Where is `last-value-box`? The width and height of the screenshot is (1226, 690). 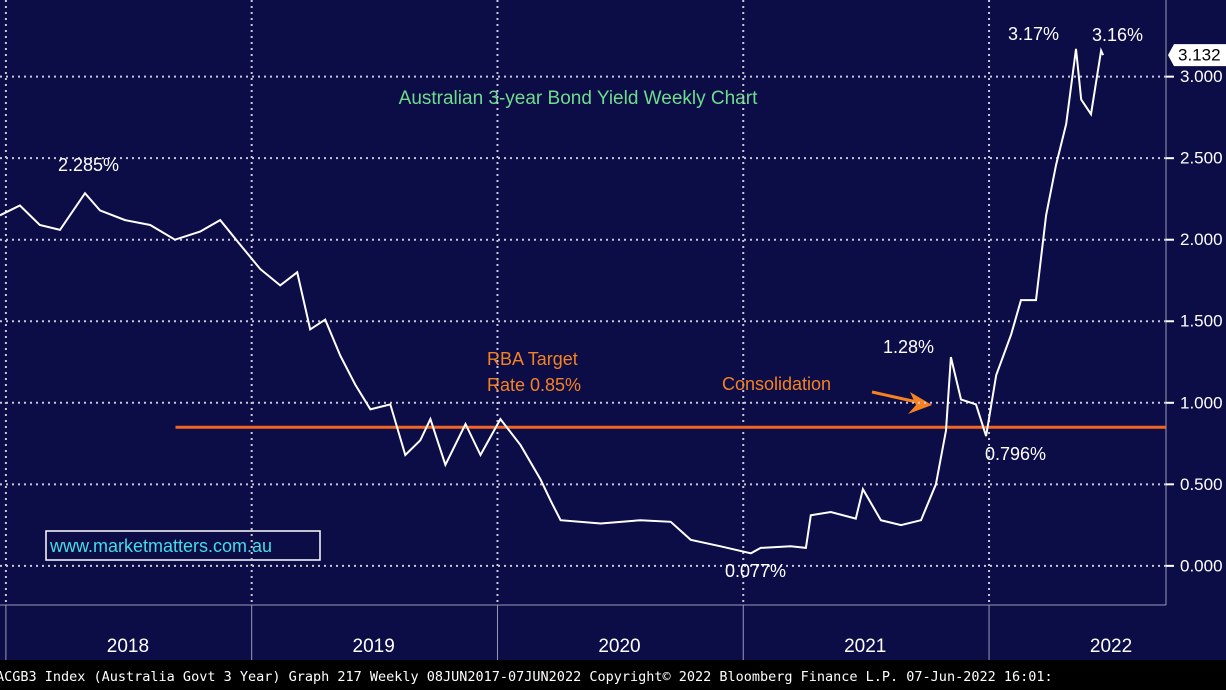 last-value-box is located at coordinates (1197, 55).